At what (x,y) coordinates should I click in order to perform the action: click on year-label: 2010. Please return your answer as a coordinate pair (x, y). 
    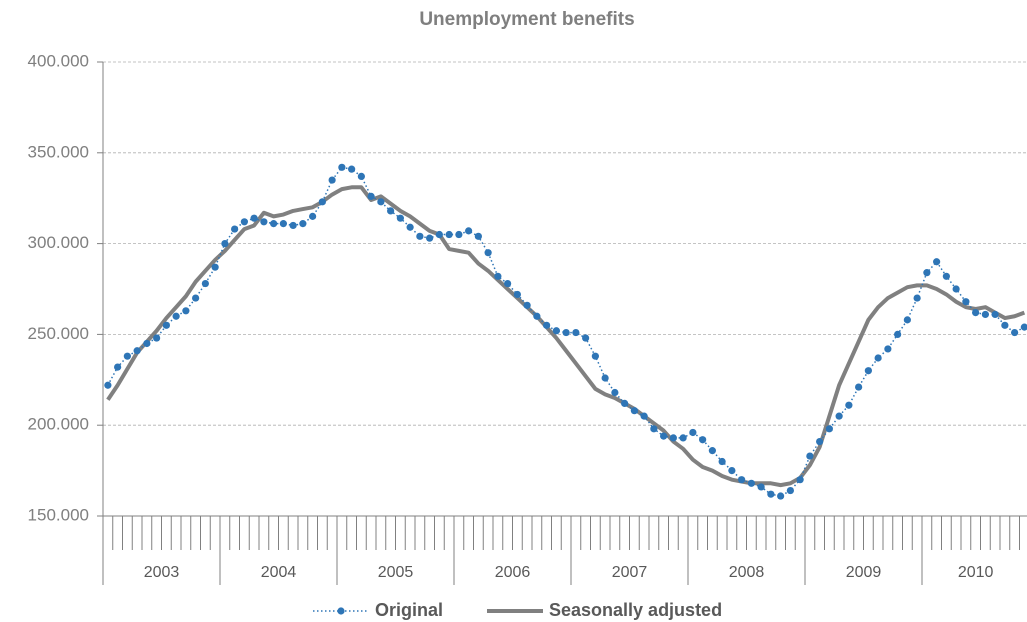
    Looking at the image, I should click on (976, 572).